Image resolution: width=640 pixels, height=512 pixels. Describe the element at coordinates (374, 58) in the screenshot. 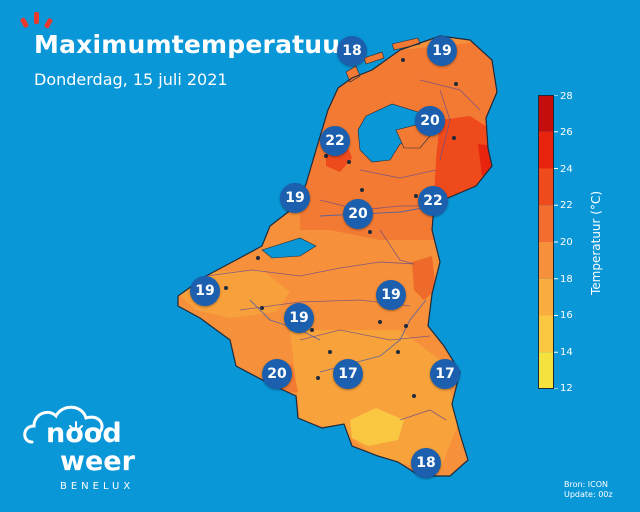

I see `island-vlieland` at that location.